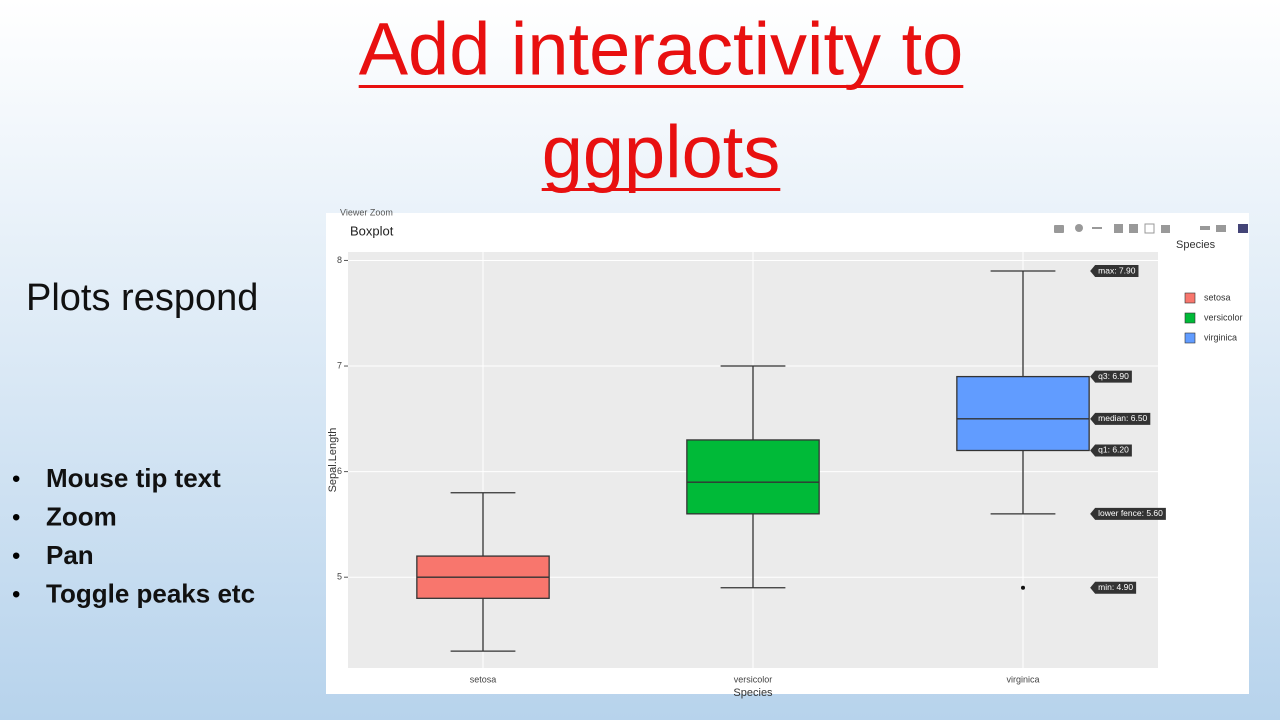 This screenshot has width=1280, height=720. What do you see at coordinates (1223, 317) in the screenshot?
I see `legend-label: versicolor` at bounding box center [1223, 317].